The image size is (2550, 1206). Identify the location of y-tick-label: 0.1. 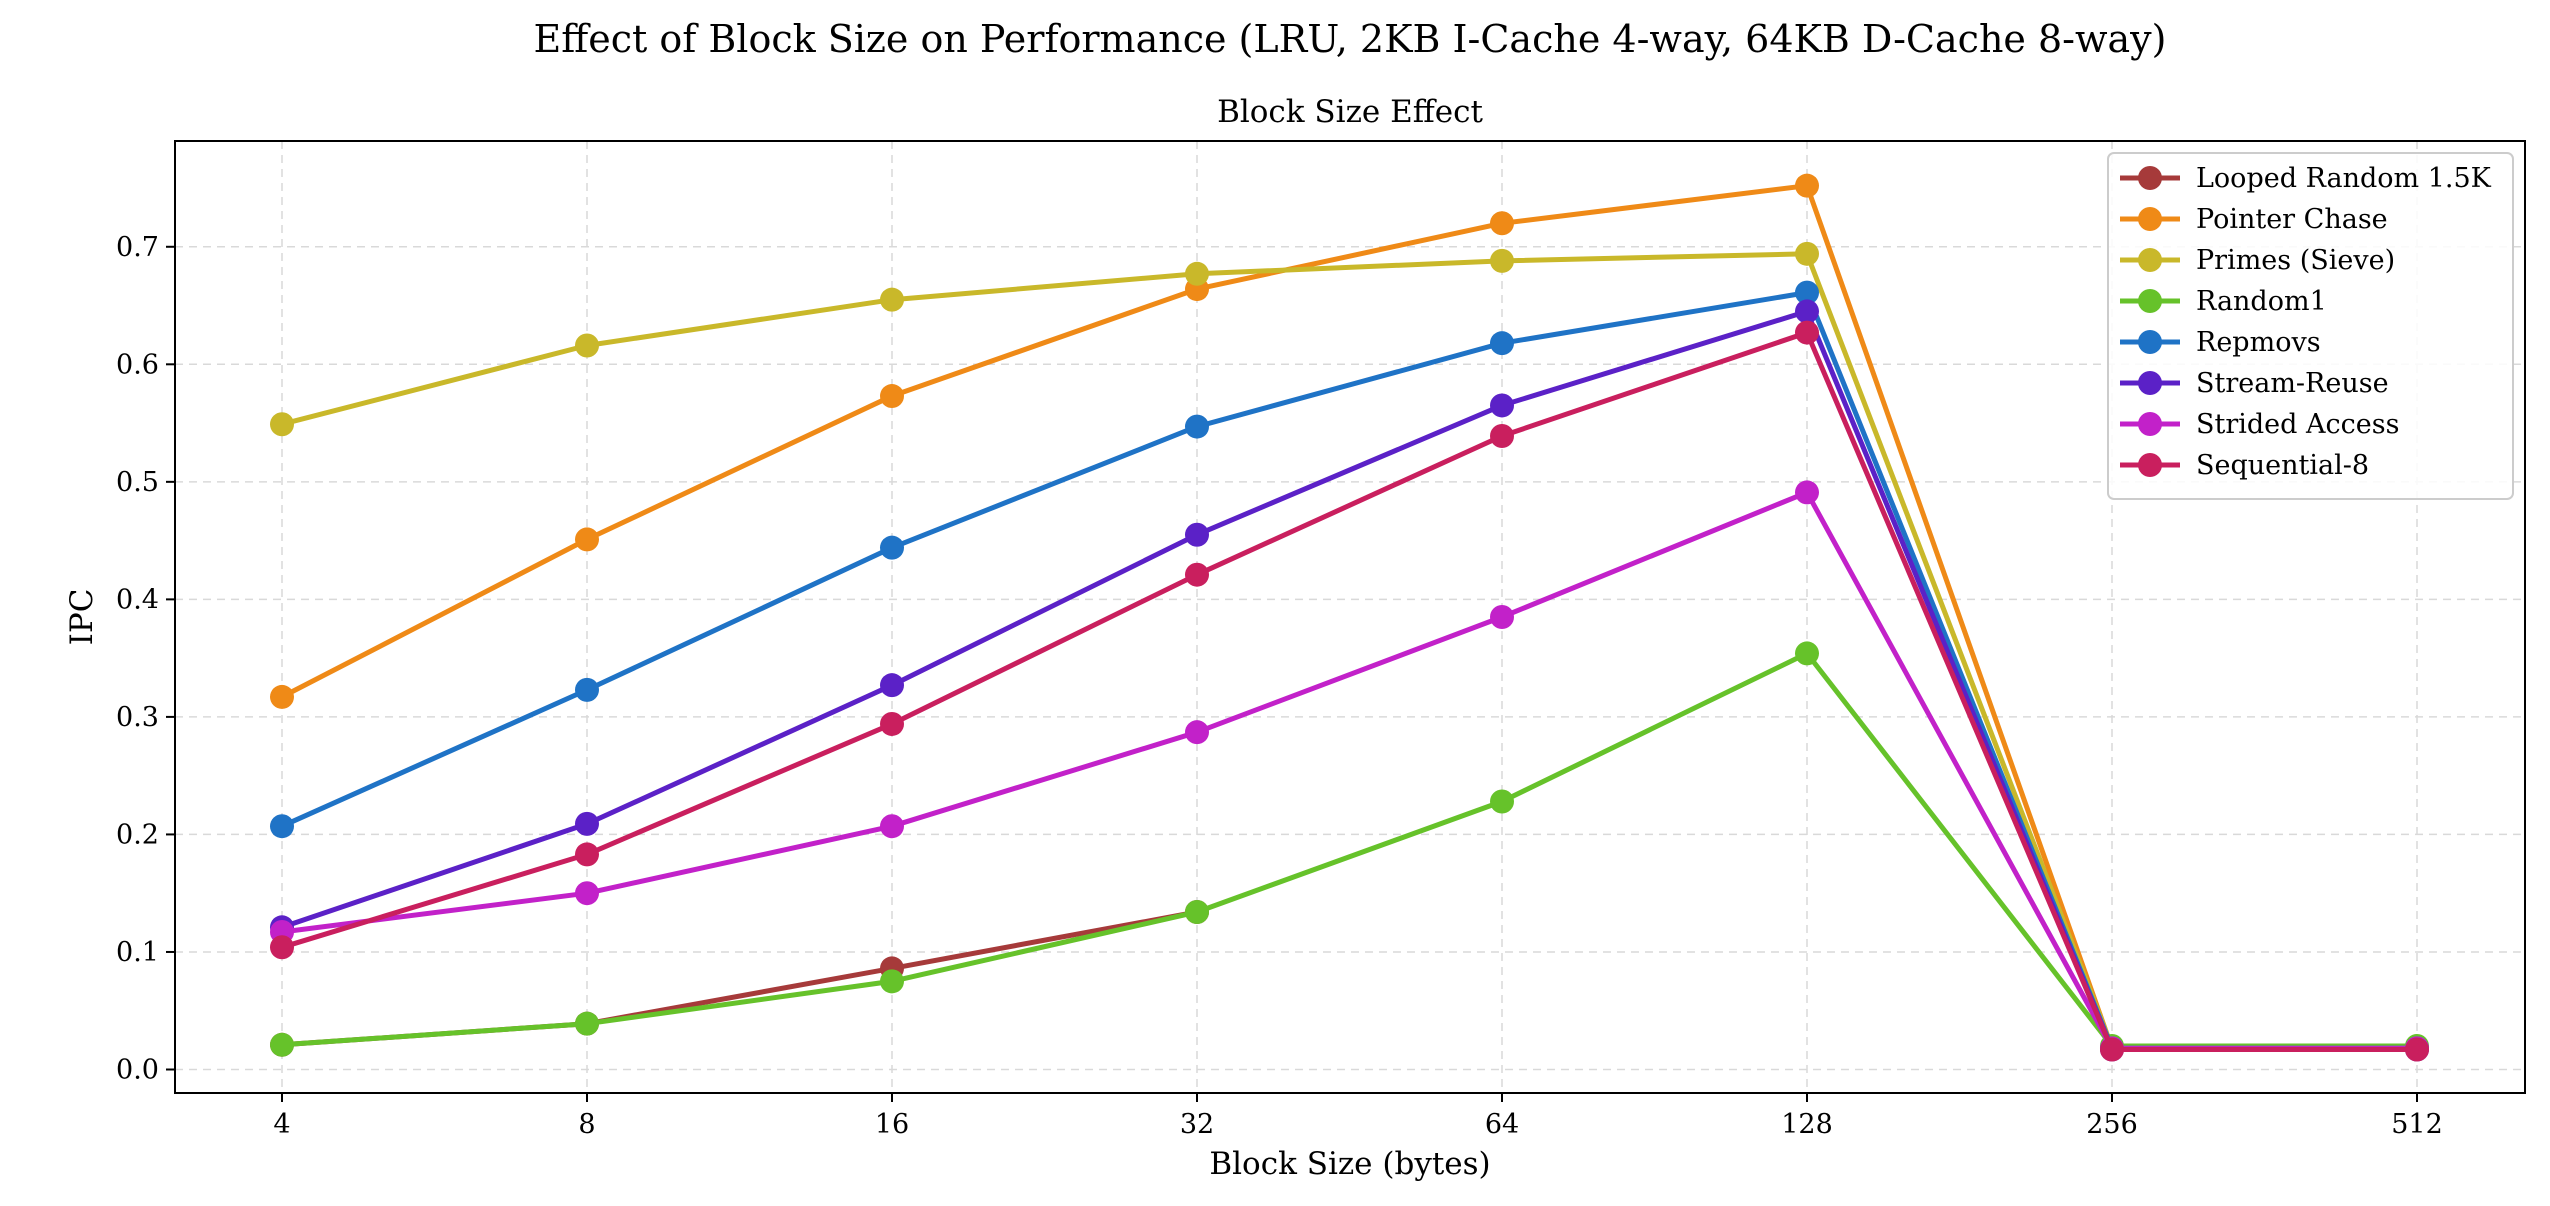
(137, 952).